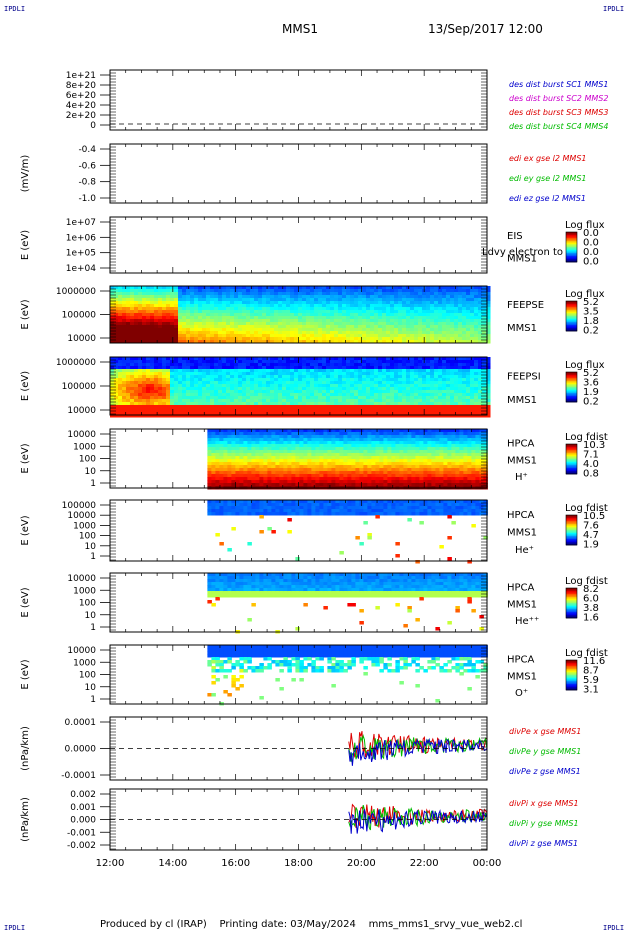 This screenshot has height=934, width=630. Describe the element at coordinates (548, 158) in the screenshot. I see `legend-edi-0: edi ex gse l2 MMS1` at that location.